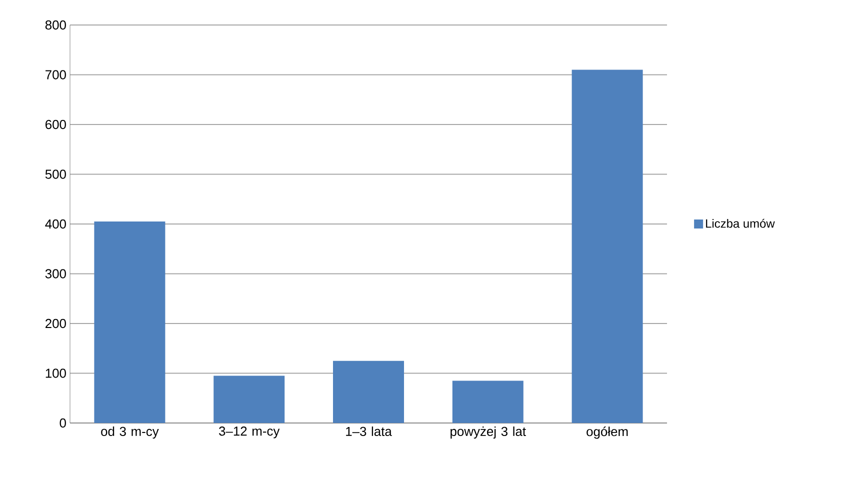  I want to click on x-tick-label: powyżej 3 lat, so click(488, 432).